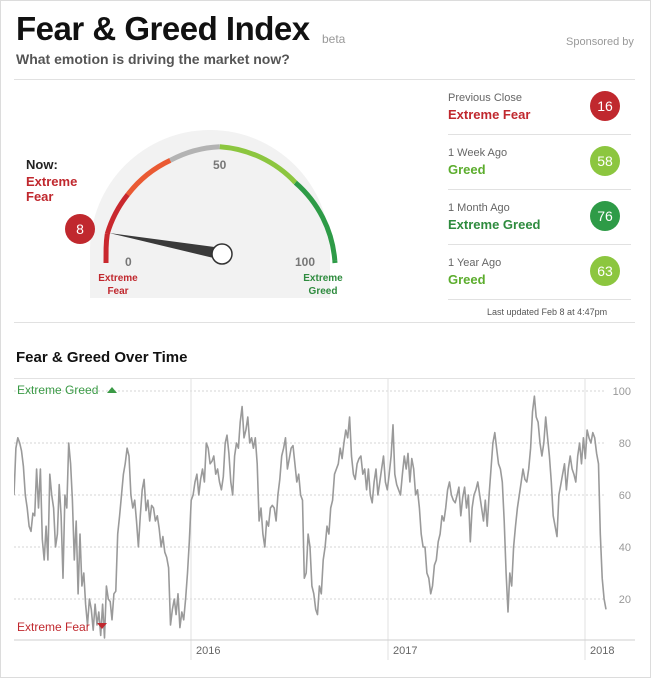 The height and width of the screenshot is (680, 653). What do you see at coordinates (117, 291) in the screenshot?
I see `gauge-low-label-2: Fear` at bounding box center [117, 291].